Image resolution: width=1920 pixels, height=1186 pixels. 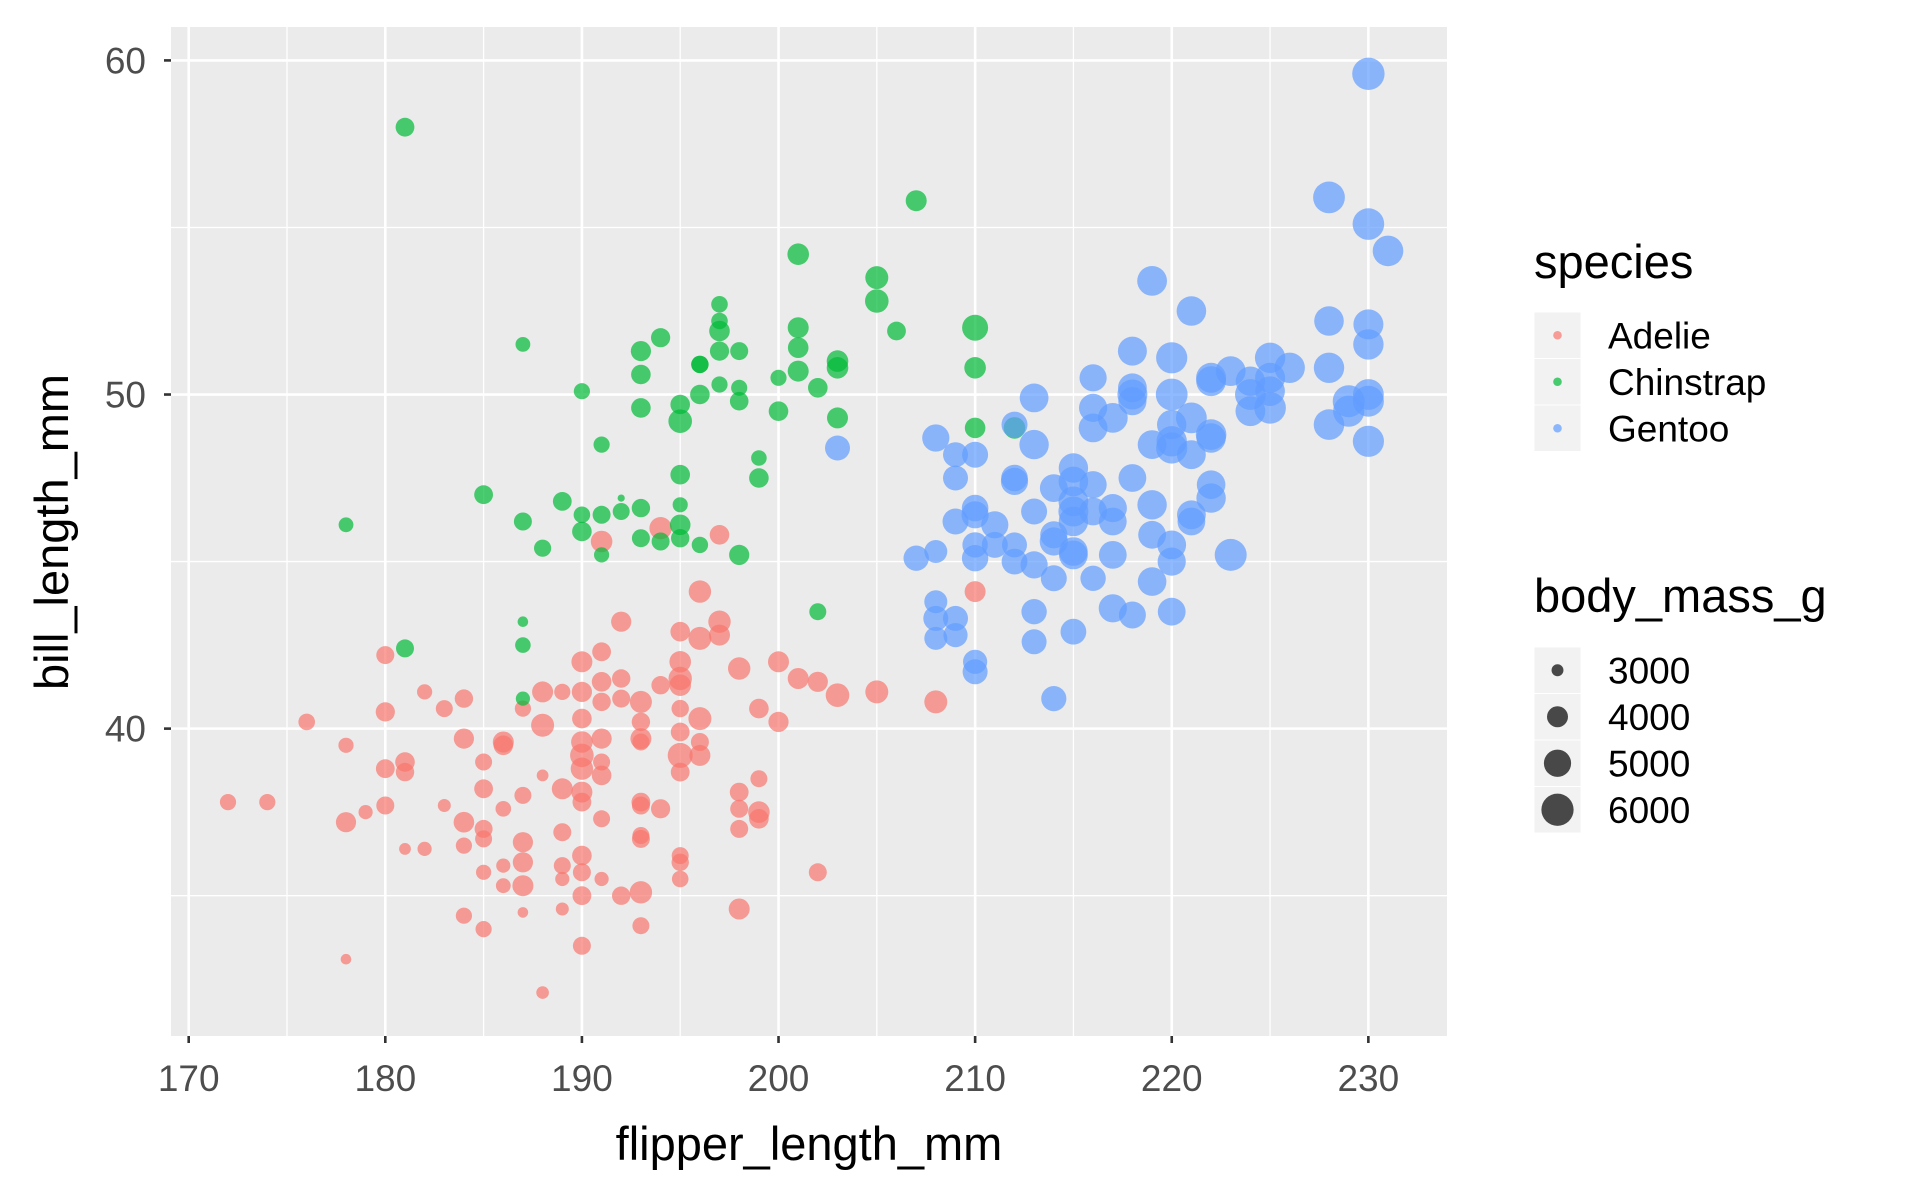 What do you see at coordinates (125, 395) in the screenshot?
I see `y-tick-label: 50` at bounding box center [125, 395].